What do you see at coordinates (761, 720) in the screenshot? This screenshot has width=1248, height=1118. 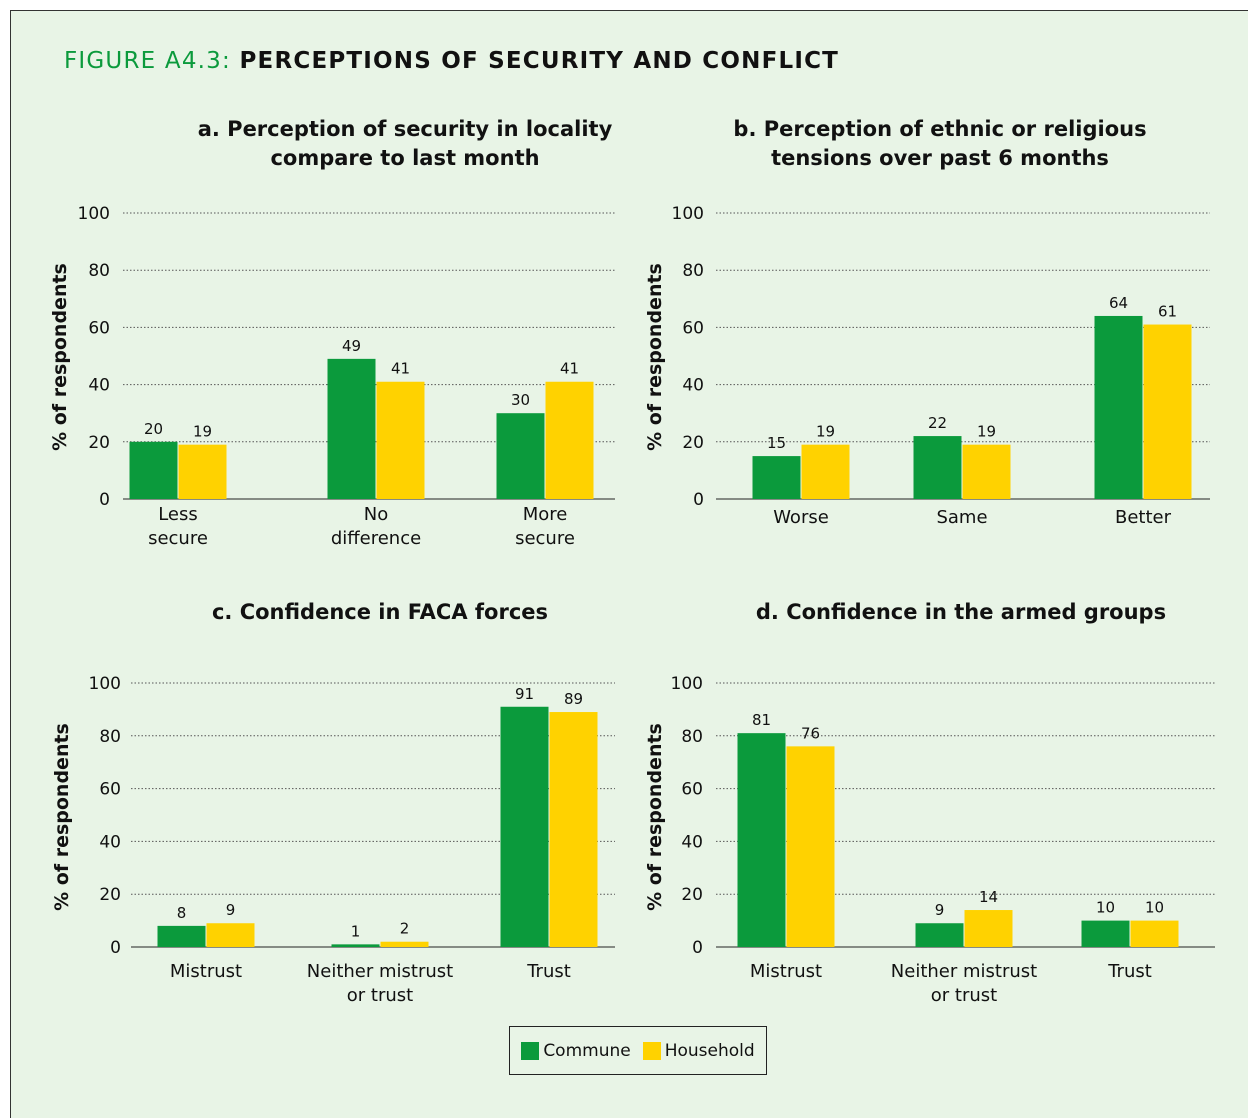 I see `chart-d-data-label: 81` at bounding box center [761, 720].